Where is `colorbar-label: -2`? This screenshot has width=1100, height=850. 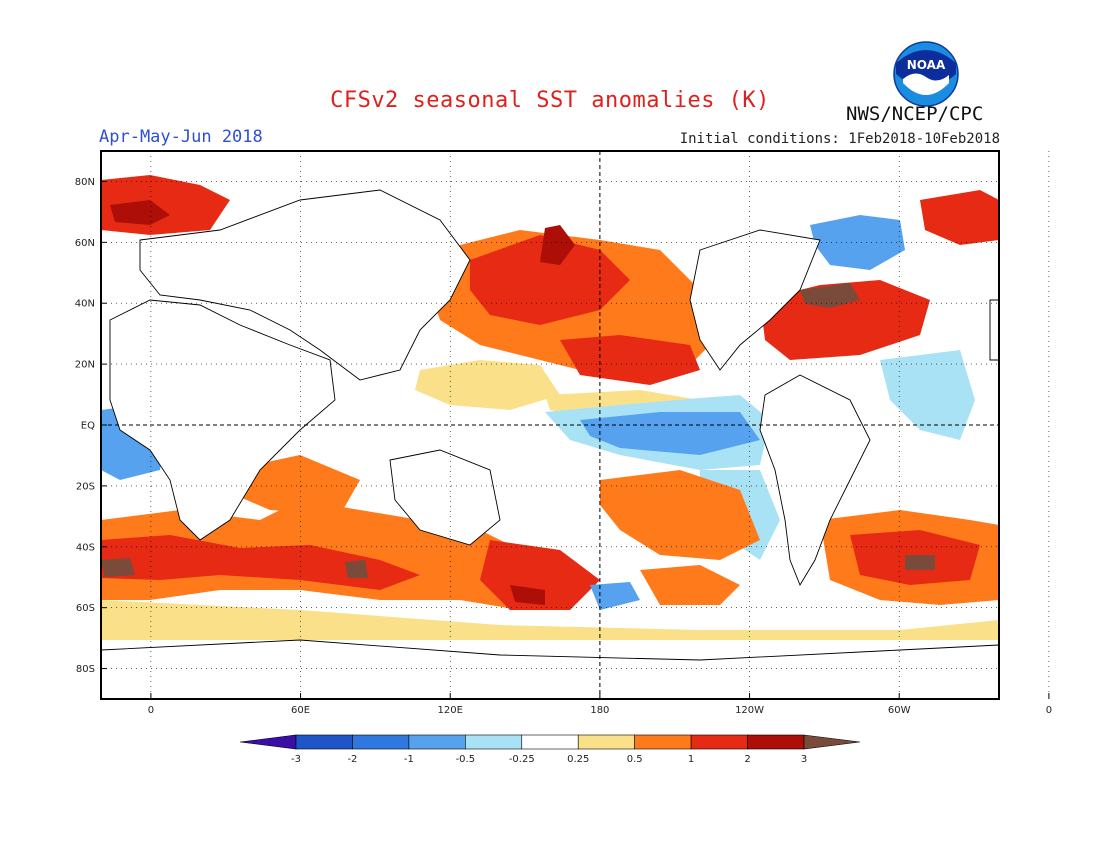
colorbar-label: -2 is located at coordinates (352, 759).